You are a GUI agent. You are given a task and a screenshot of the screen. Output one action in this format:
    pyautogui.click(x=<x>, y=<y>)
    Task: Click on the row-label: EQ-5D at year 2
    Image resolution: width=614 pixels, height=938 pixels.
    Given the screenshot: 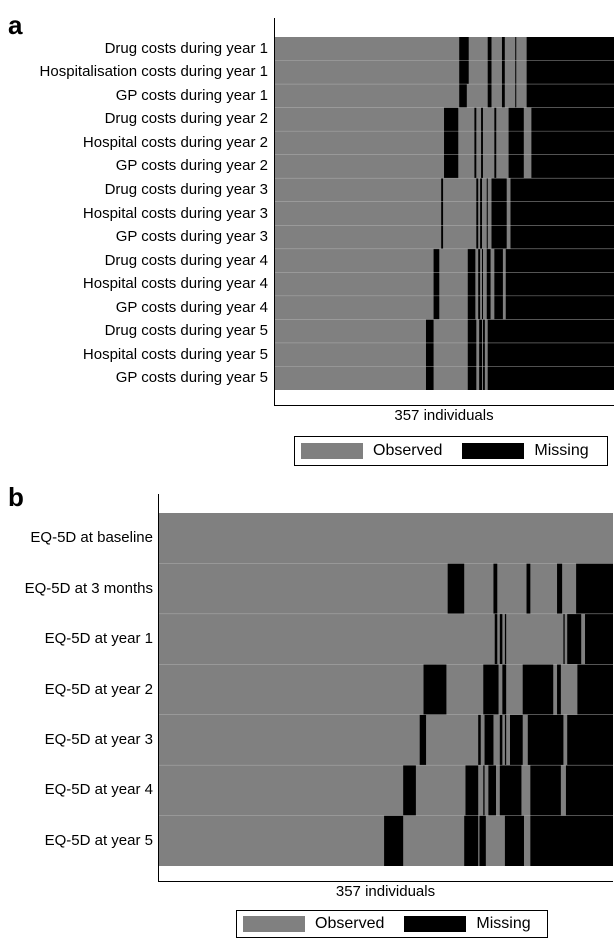 What is the action you would take?
    pyautogui.click(x=98, y=689)
    